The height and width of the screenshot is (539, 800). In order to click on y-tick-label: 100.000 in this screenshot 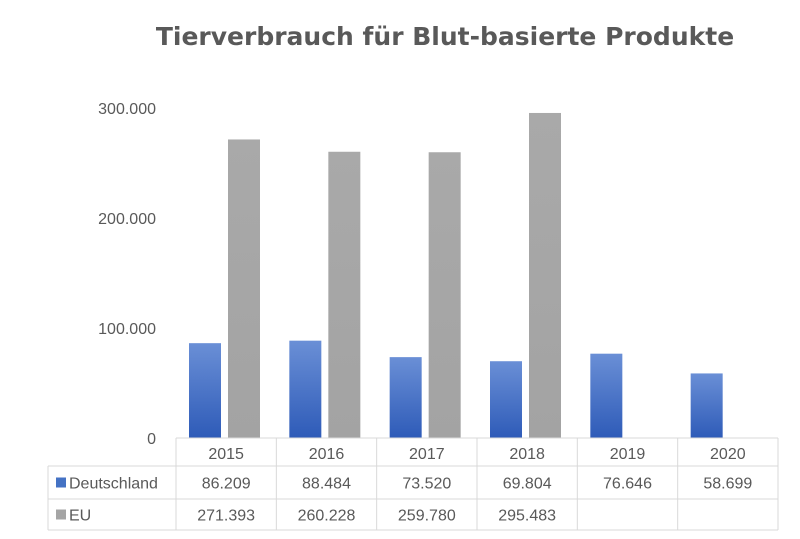, I will do `click(127, 329)`.